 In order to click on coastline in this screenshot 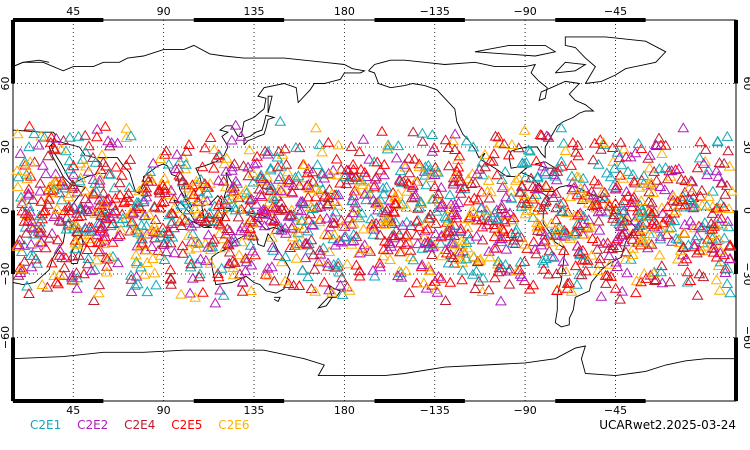, I will do `click(570, 67)`.